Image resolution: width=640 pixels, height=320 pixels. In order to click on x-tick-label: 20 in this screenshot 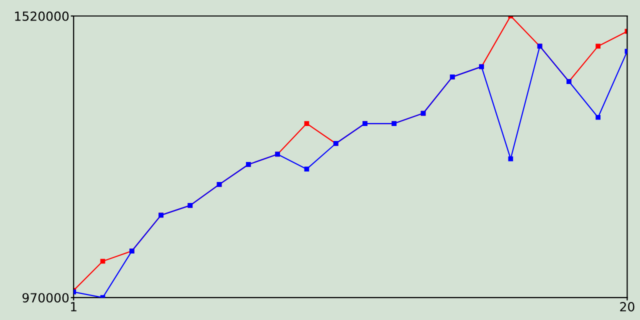, I will do `click(627, 307)`.